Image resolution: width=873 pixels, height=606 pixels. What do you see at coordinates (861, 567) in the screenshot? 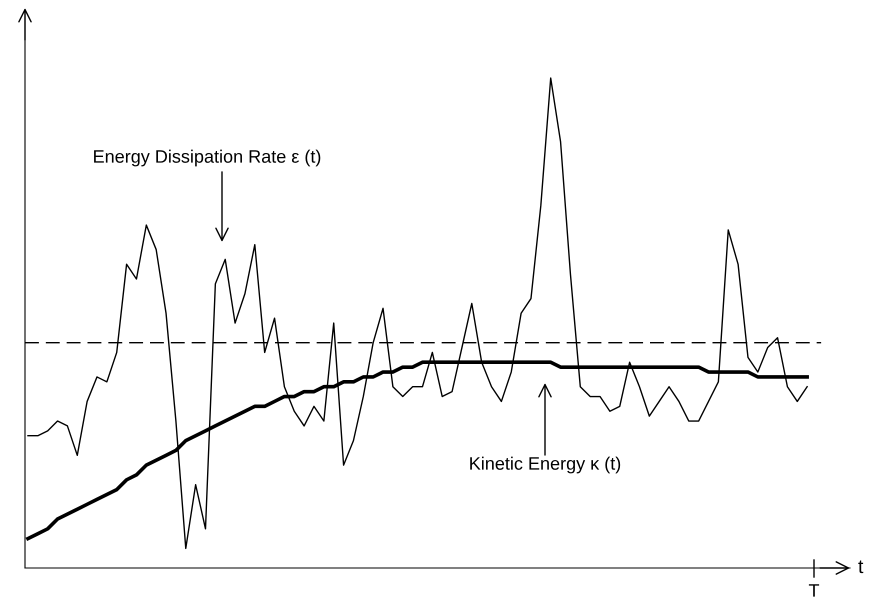
I see `x-axis-title: t` at bounding box center [861, 567].